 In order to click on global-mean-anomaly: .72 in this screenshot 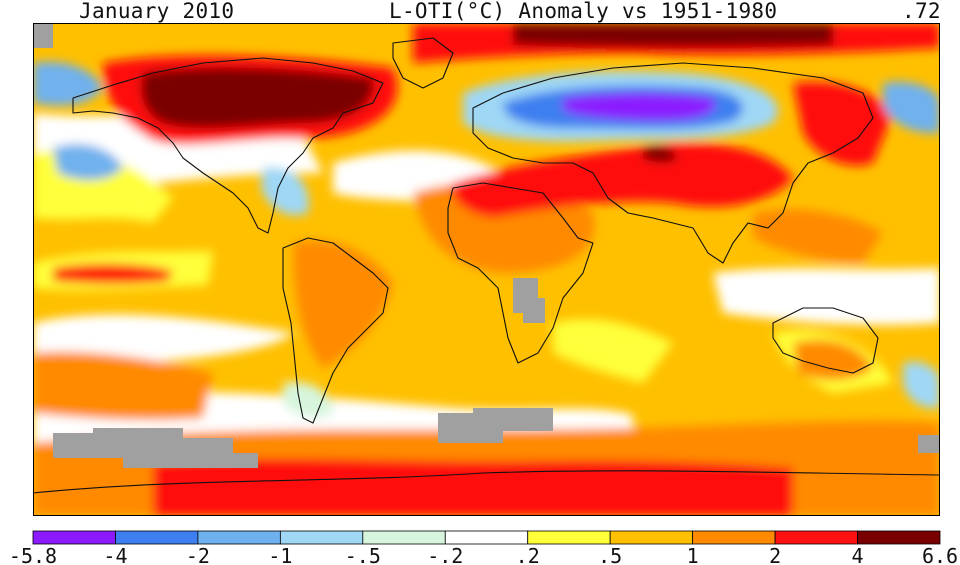, I will do `click(921, 11)`.